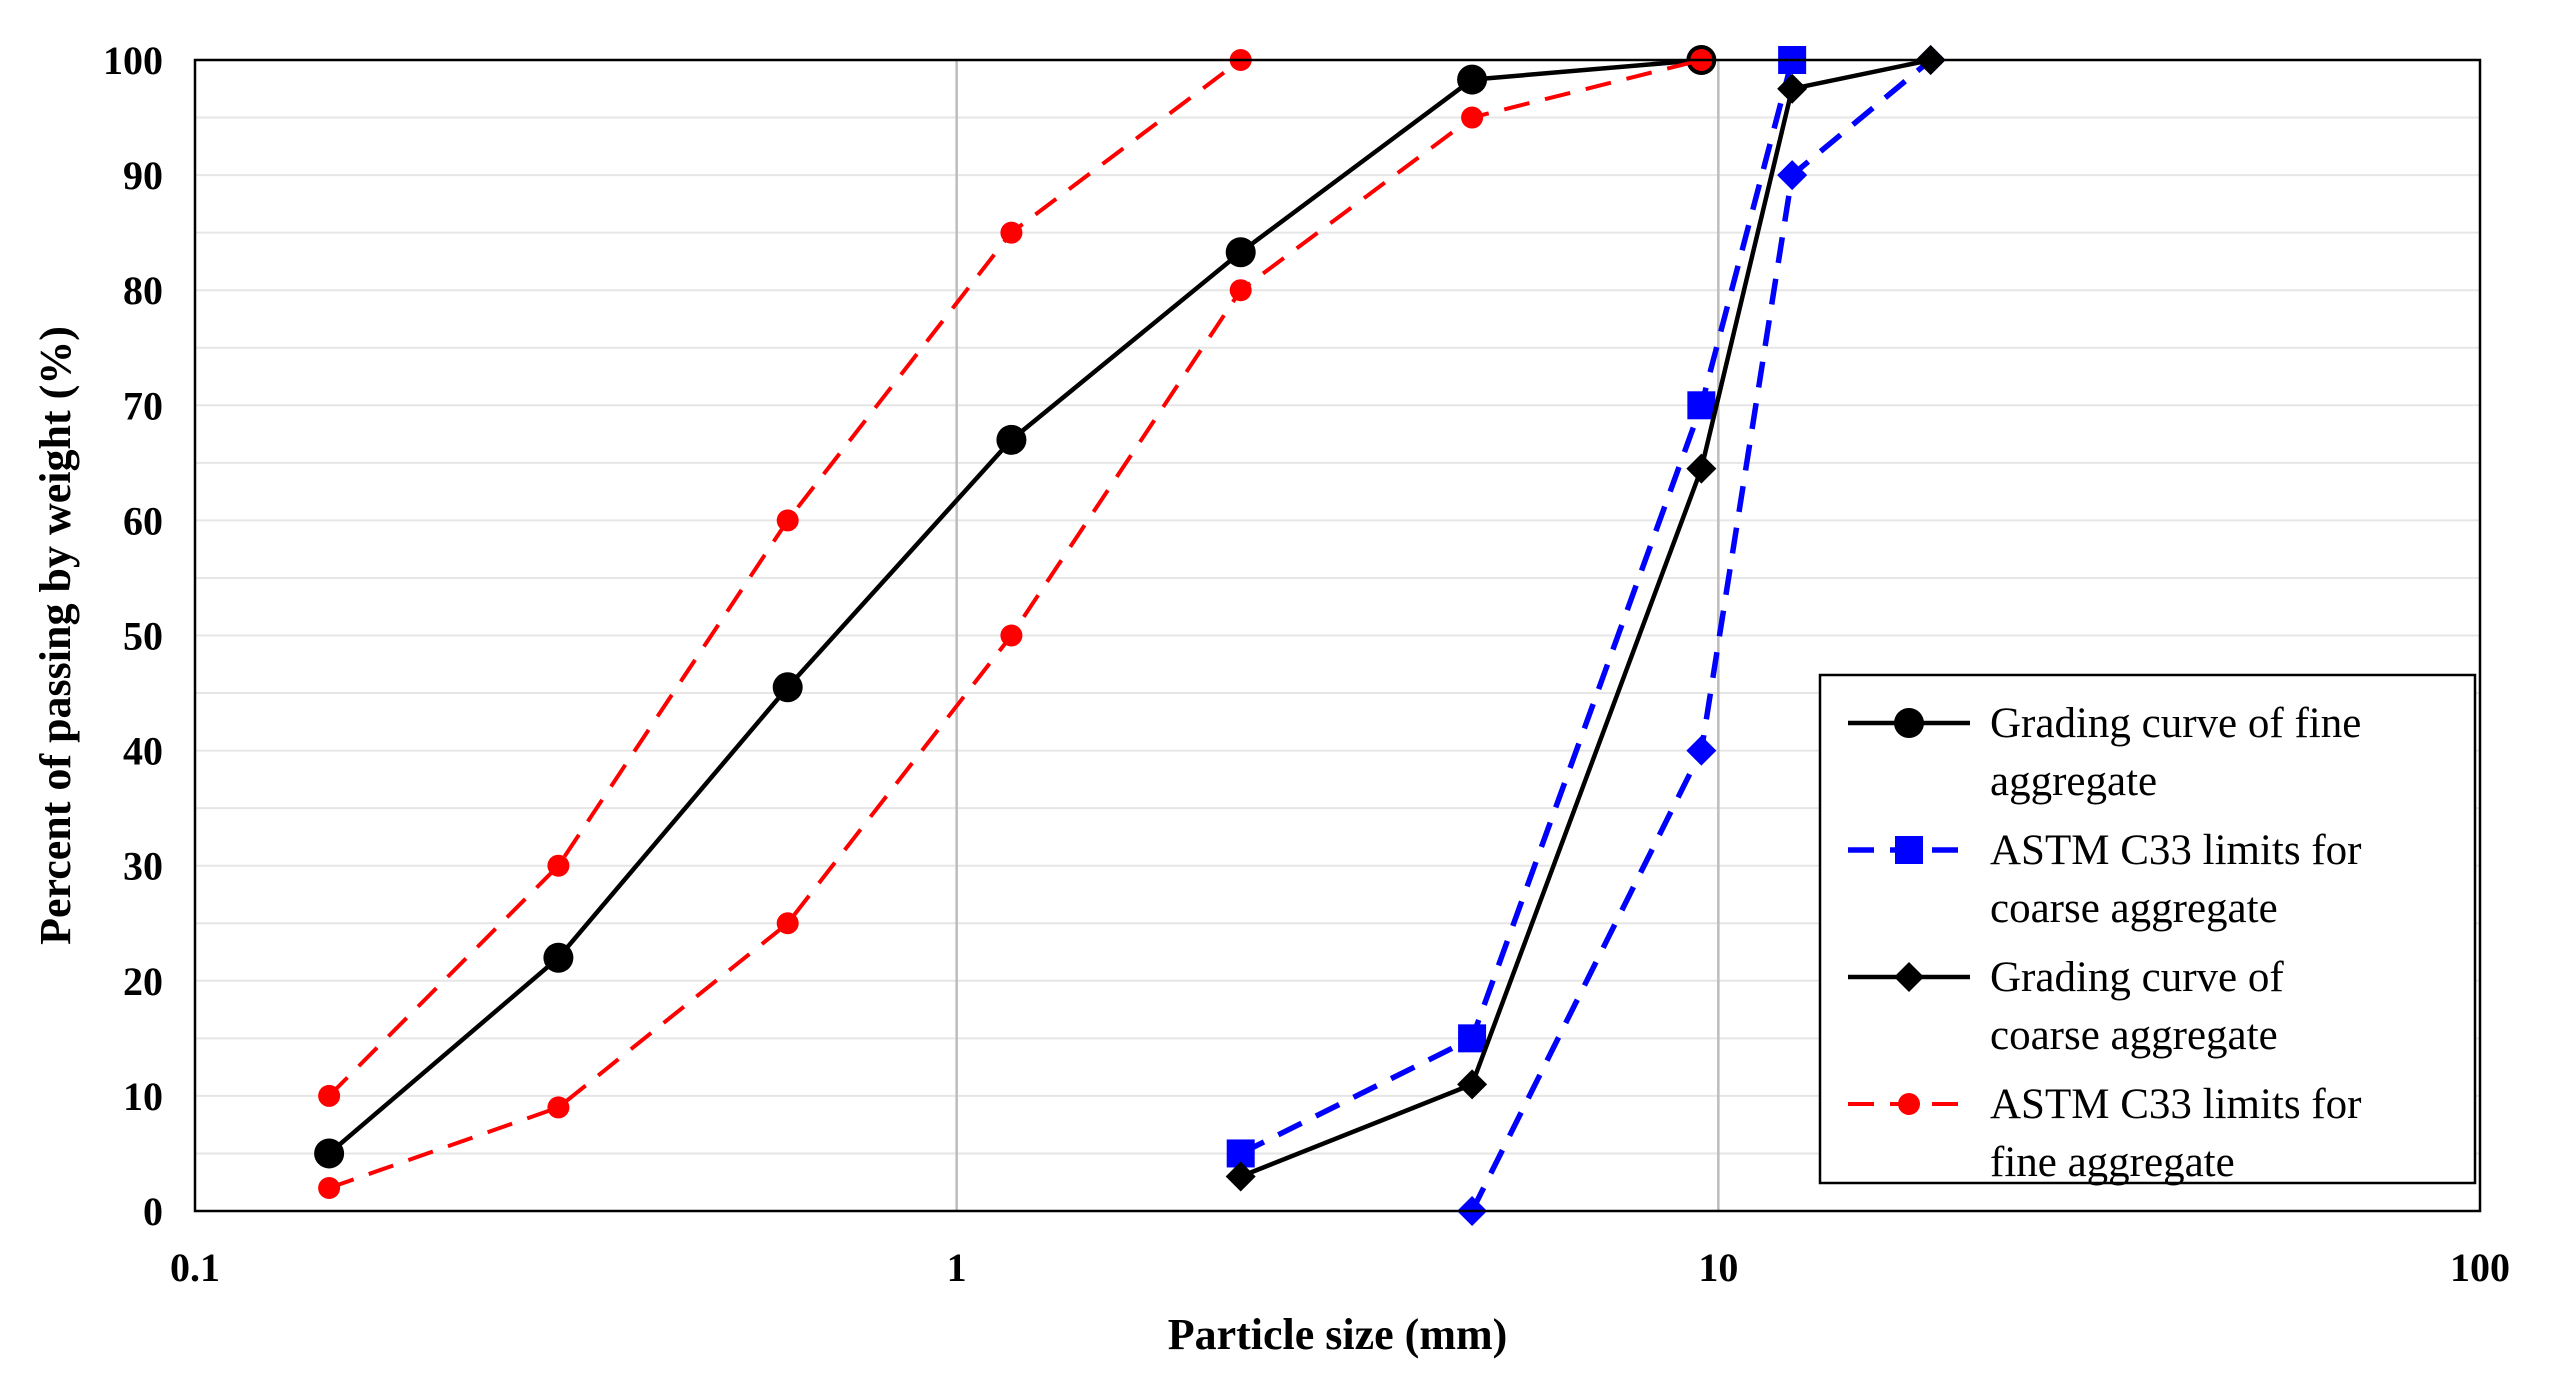 The width and height of the screenshot is (2553, 1393). What do you see at coordinates (143, 405) in the screenshot?
I see `y-tick-label: 70` at bounding box center [143, 405].